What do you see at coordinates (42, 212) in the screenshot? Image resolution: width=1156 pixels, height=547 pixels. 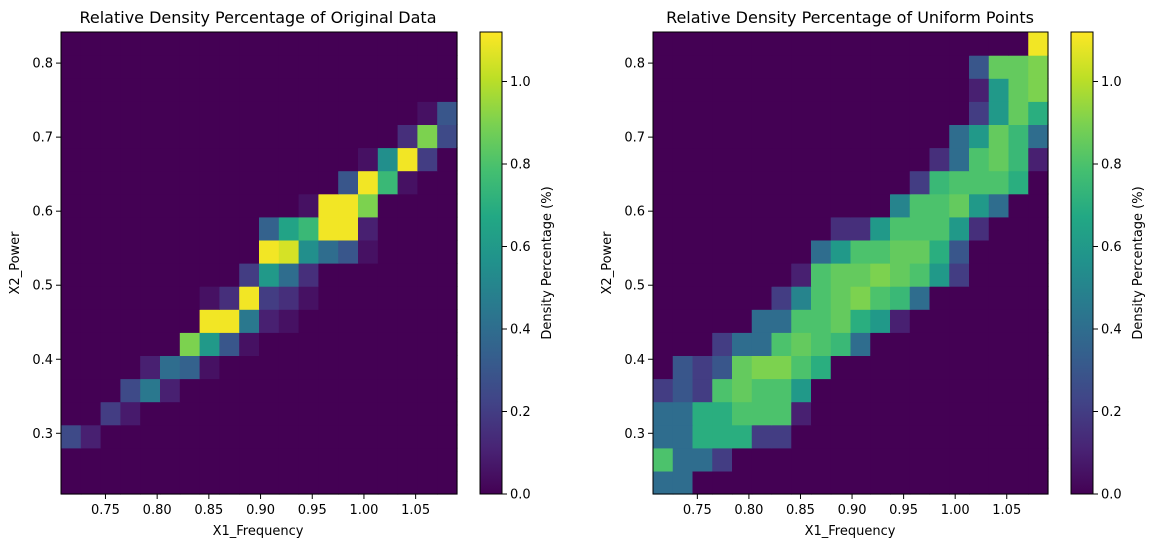 I see `y-tick-label: 0.6` at bounding box center [42, 212].